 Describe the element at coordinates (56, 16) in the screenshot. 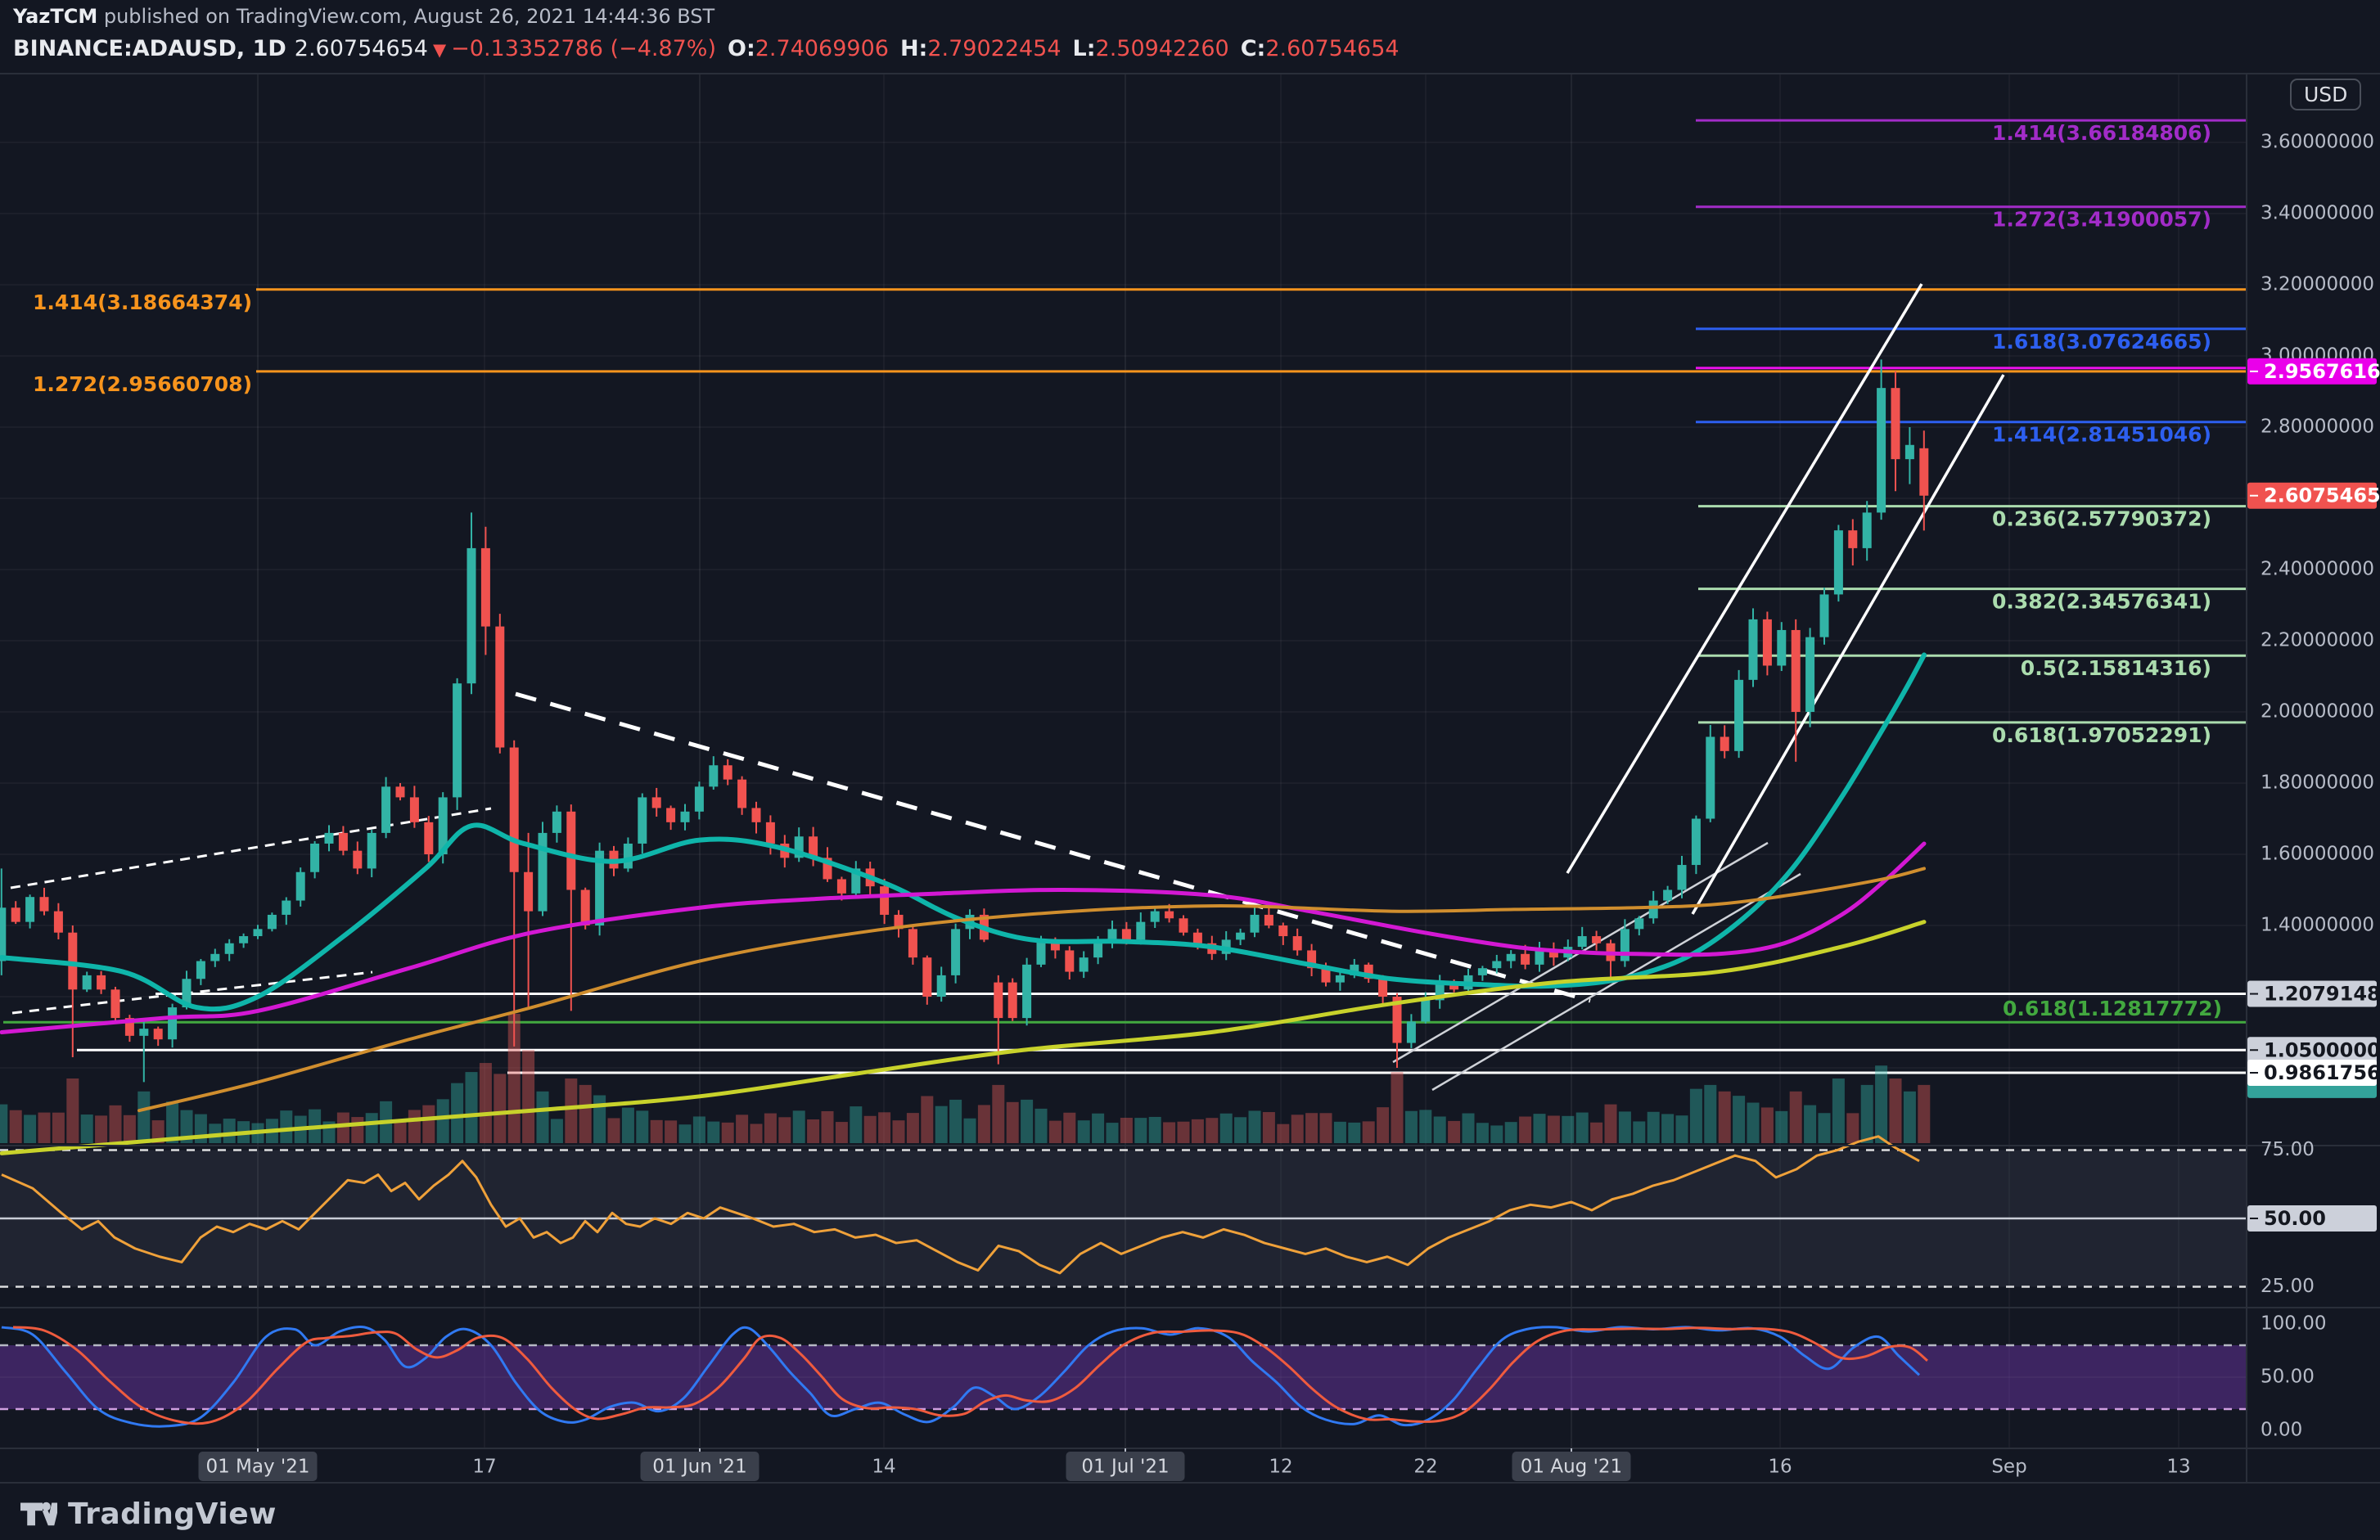

I see `author-name: YazTCM` at that location.